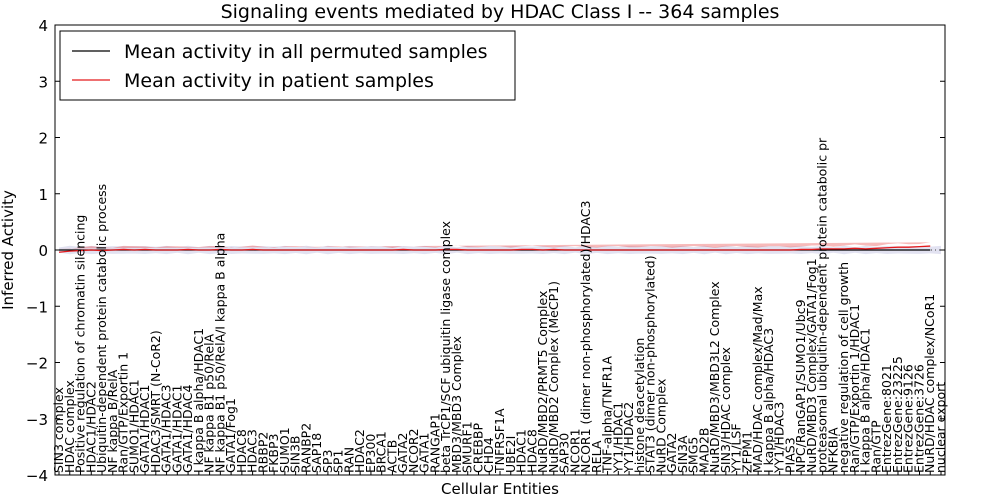 The height and width of the screenshot is (500, 1000). Describe the element at coordinates (219, 353) in the screenshot. I see `x-tick-label: NF kappa B1 p50/RelA/I kappa B alpha` at that location.